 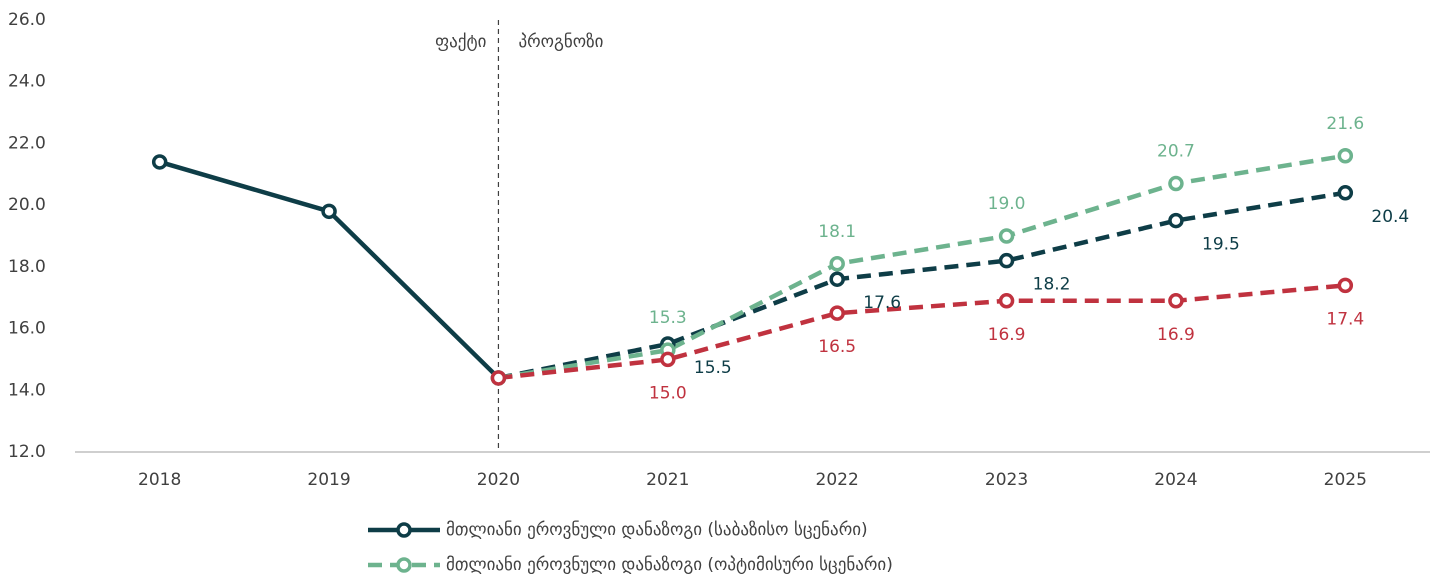 I want to click on data-label: 16.5, so click(x=837, y=347).